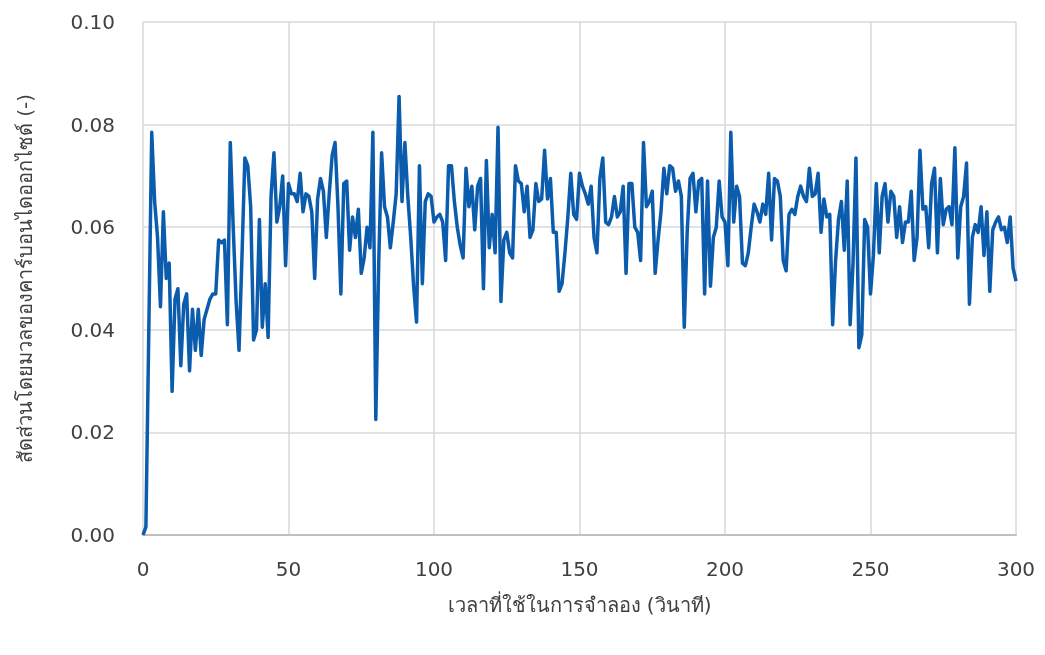 This screenshot has width=1045, height=655. What do you see at coordinates (92, 432) in the screenshot?
I see `y-tick-label: 0.02` at bounding box center [92, 432].